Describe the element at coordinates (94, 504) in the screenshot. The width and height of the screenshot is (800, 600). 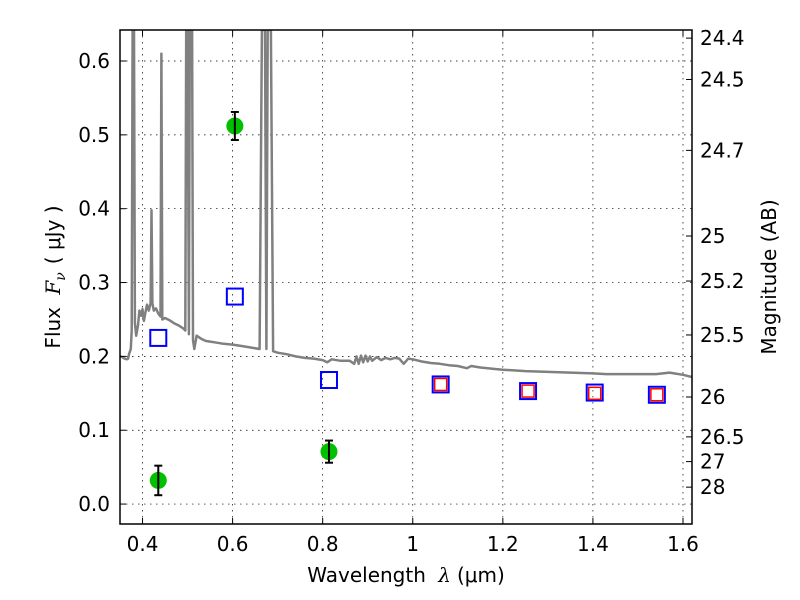
I see `y-tick-label: 0.0` at that location.